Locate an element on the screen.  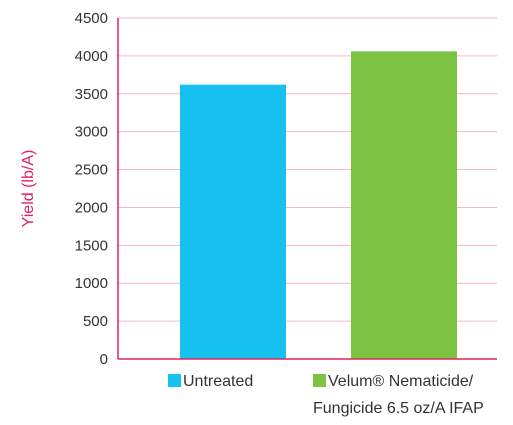
legend-label-1-line-1: Untreated is located at coordinates (218, 381).